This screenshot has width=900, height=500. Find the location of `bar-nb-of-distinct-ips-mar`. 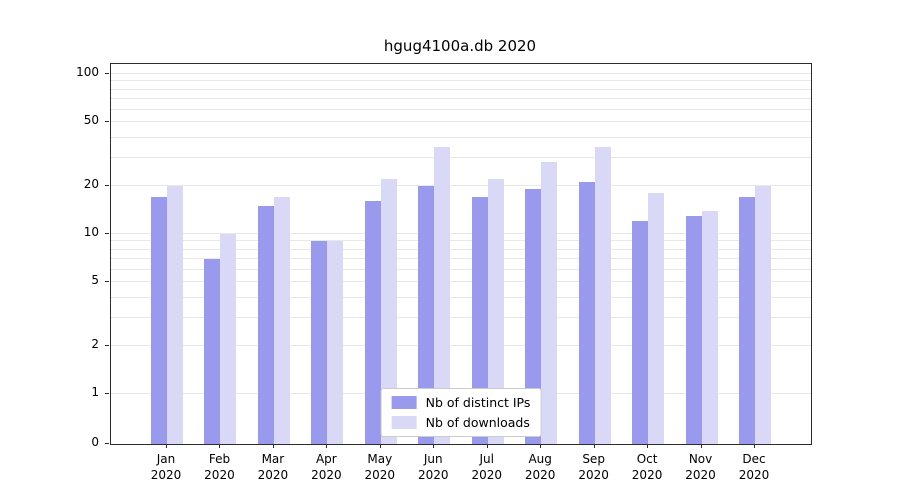

bar-nb-of-distinct-ips-mar is located at coordinates (265, 324).